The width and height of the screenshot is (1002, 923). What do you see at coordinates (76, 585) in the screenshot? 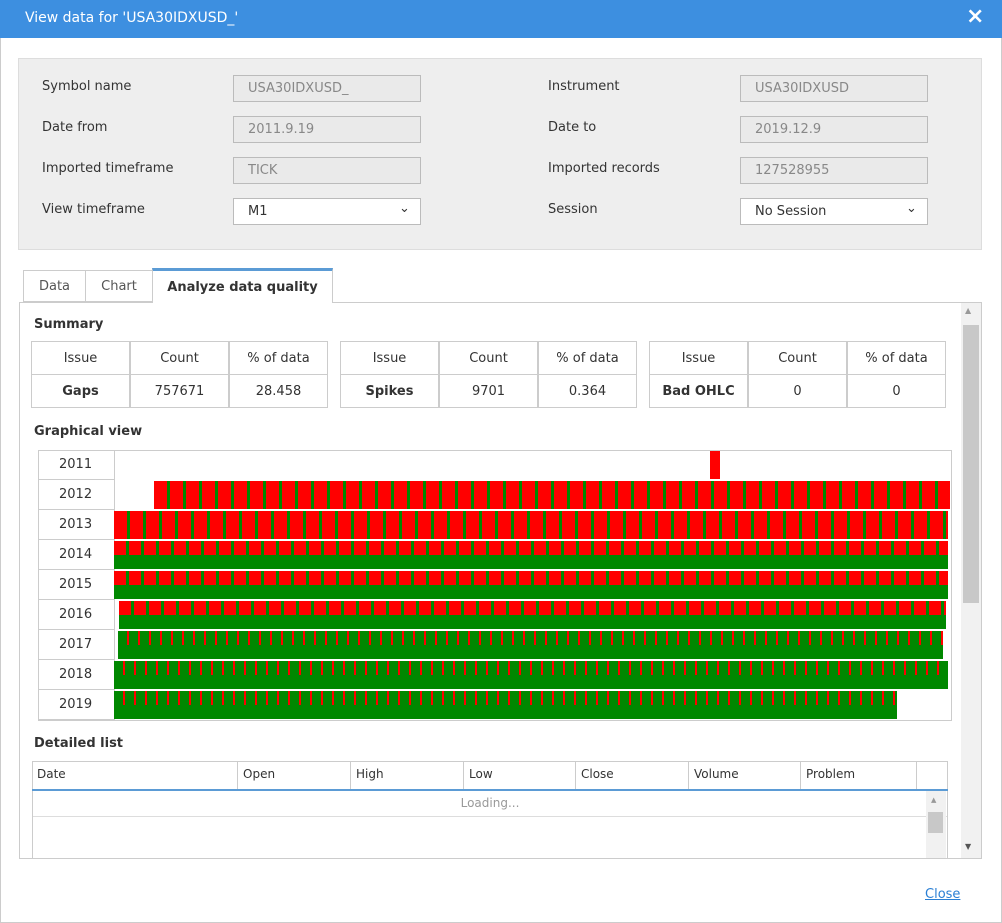
I see `year-label: 2015` at bounding box center [76, 585].